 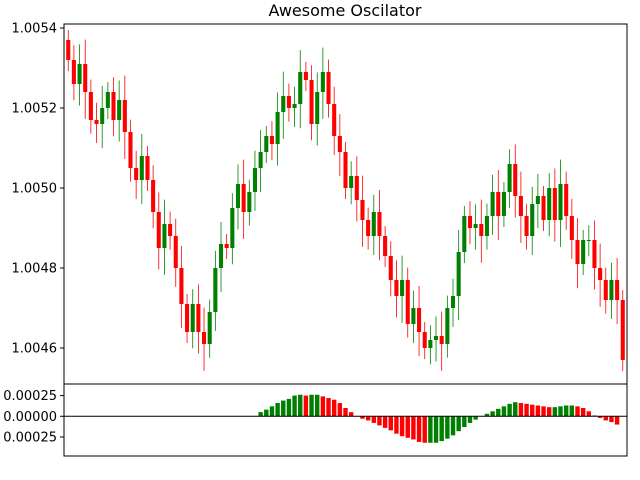 I want to click on chart-title: Awesome Oscilator, so click(x=345, y=10).